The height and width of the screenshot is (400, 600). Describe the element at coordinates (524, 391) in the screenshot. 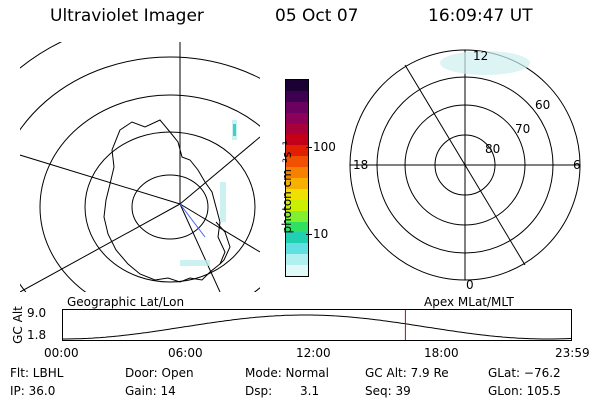

I see `glon-info: GLon: 105.5` at that location.